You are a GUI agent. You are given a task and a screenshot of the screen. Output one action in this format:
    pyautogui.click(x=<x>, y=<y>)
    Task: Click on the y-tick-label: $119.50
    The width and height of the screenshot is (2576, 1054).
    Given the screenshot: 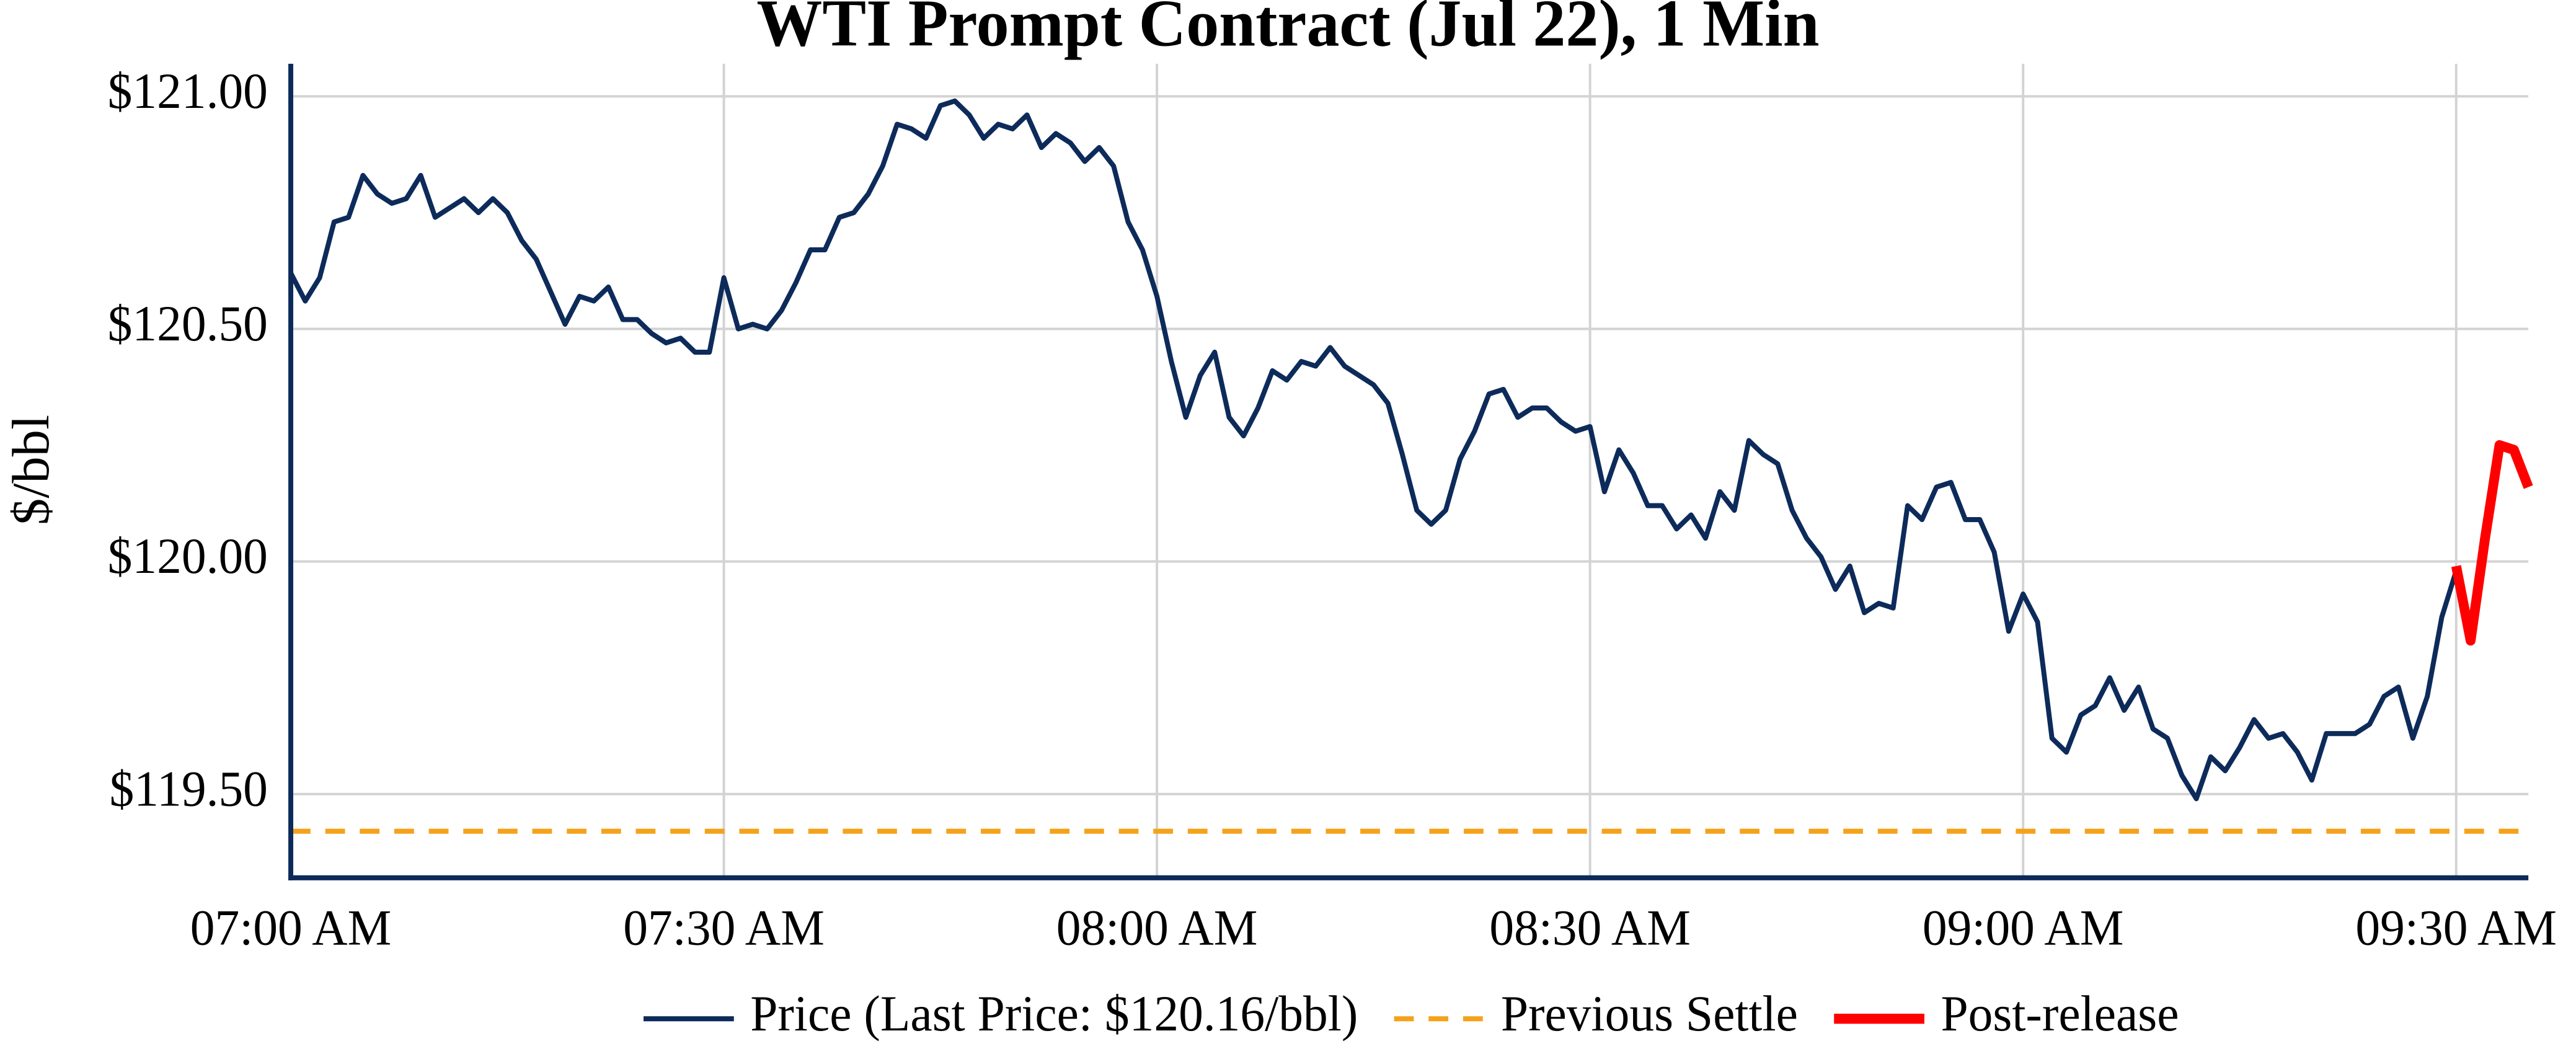 What is the action you would take?
    pyautogui.click(x=189, y=789)
    